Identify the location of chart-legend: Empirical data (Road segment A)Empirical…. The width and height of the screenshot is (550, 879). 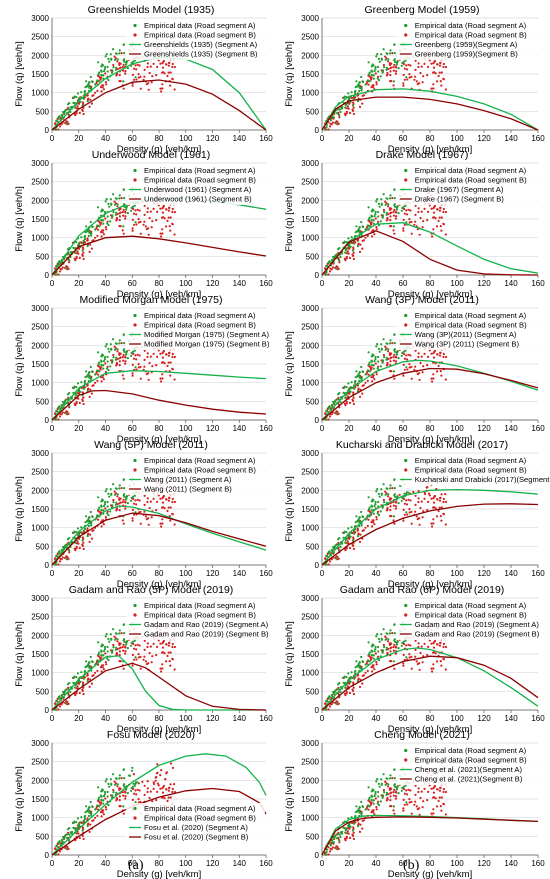
(468, 620).